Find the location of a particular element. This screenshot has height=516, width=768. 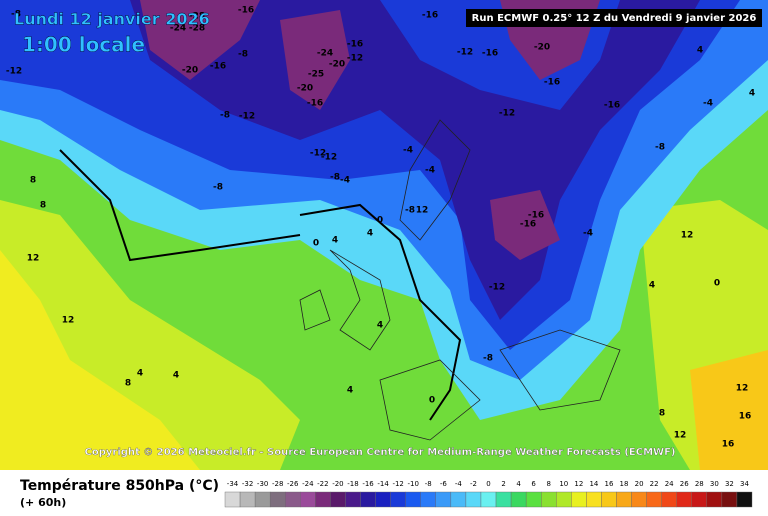

colorbar-label: -30 is located at coordinates (262, 484).